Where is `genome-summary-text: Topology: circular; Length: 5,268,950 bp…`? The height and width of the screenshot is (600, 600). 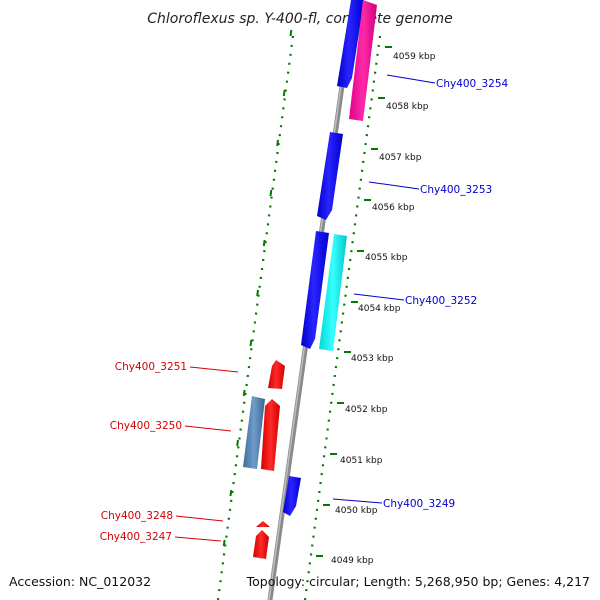 genome-summary-text: Topology: circular; Length: 5,268,950 bp… is located at coordinates (418, 581).